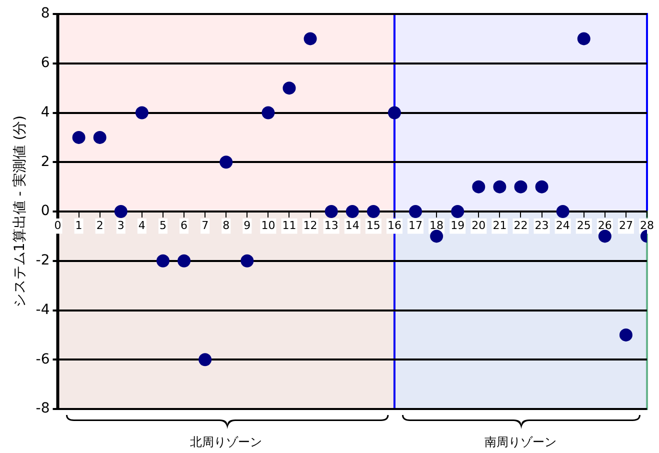  What do you see at coordinates (247, 225) in the screenshot?
I see `x-tick-label: 9` at bounding box center [247, 225].